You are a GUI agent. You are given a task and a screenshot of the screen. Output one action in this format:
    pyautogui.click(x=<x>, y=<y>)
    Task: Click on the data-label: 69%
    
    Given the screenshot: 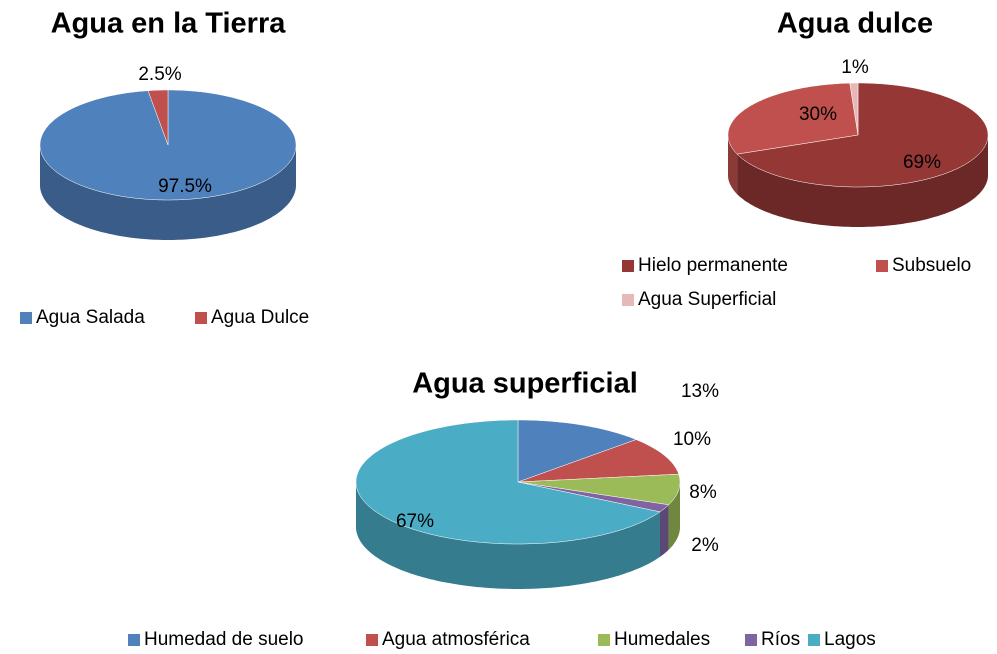 What is the action you would take?
    pyautogui.click(x=922, y=162)
    